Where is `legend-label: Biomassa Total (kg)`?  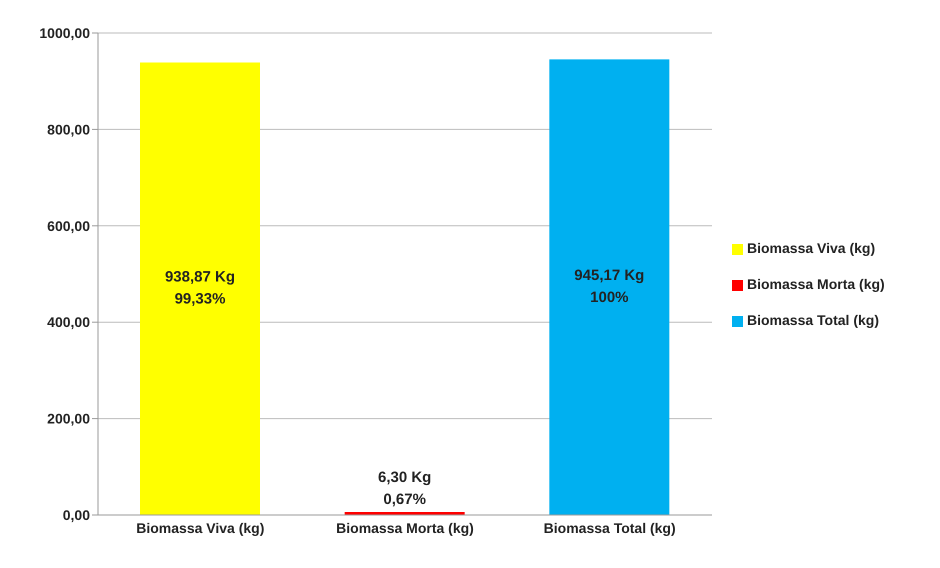 legend-label: Biomassa Total (kg) is located at coordinates (813, 320).